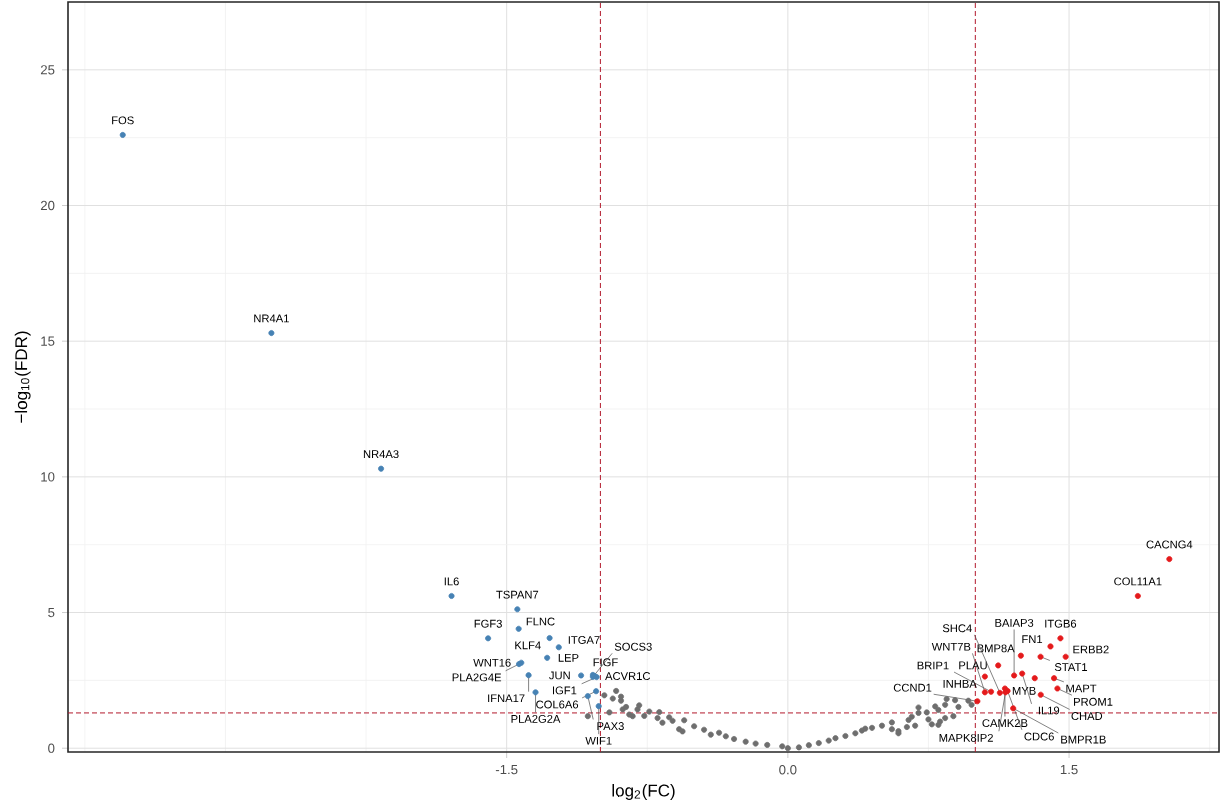 The width and height of the screenshot is (1221, 807). Describe the element at coordinates (951, 646) in the screenshot. I see `annotation: WNT7B` at that location.